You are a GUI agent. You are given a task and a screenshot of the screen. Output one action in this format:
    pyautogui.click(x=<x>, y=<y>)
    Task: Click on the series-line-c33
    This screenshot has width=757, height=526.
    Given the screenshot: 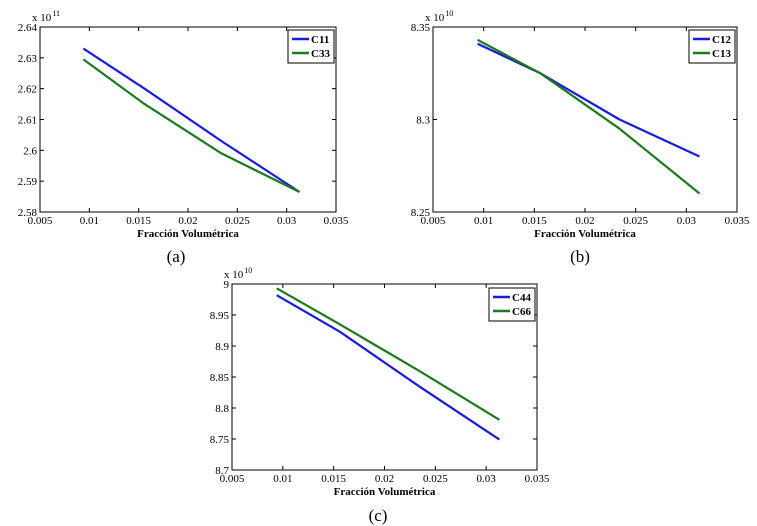 What is the action you would take?
    pyautogui.click(x=191, y=125)
    